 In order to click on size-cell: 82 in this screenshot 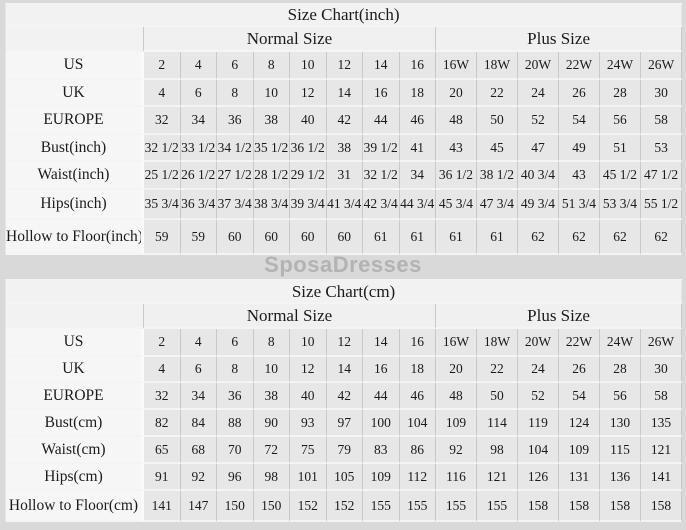, I will do `click(162, 423)`.